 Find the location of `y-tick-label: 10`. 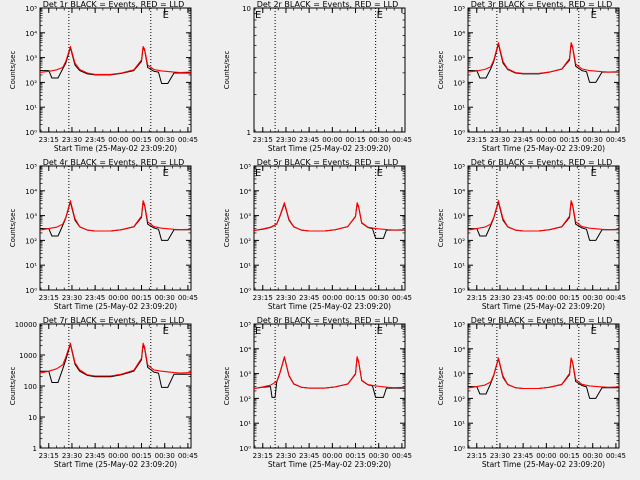

y-tick-label: 10 is located at coordinates (246, 9).